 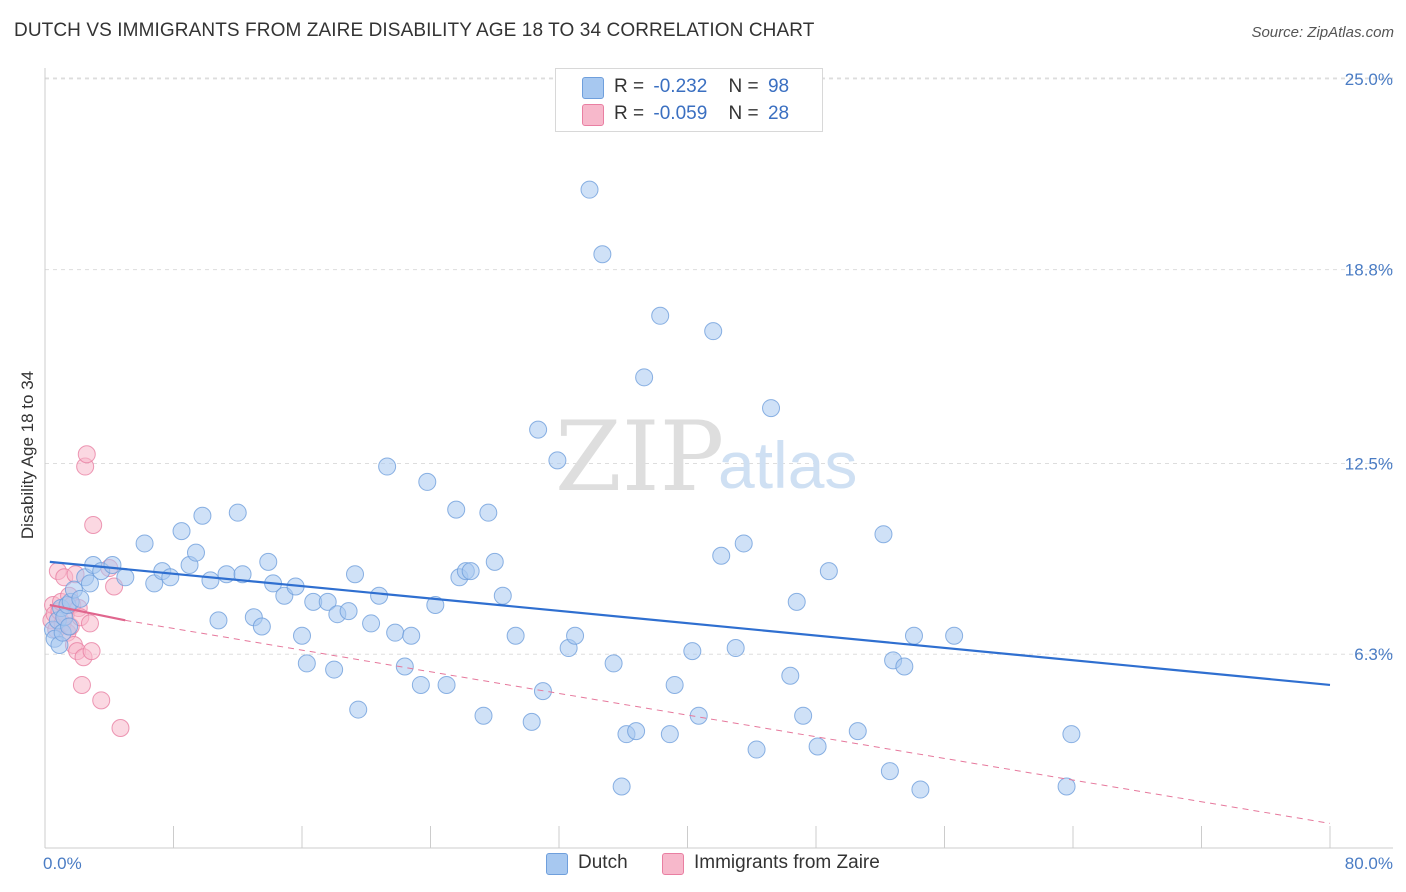 What do you see at coordinates (787, 862) in the screenshot?
I see `zaire-legend-label: Immigrants from Zaire` at bounding box center [787, 862].